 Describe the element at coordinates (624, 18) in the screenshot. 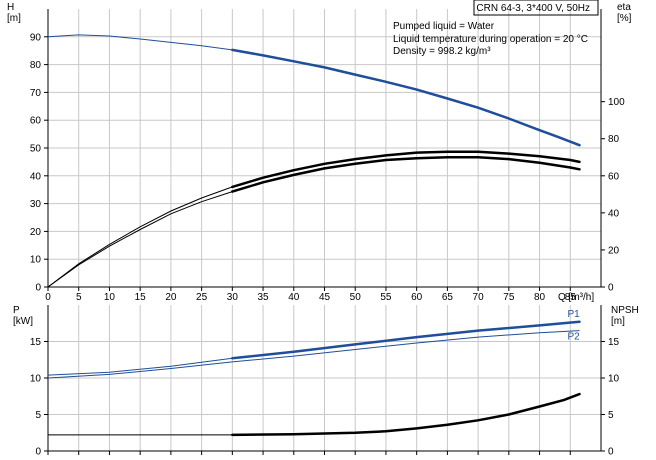

I see `y-right-axis-label-unit: [%]` at that location.